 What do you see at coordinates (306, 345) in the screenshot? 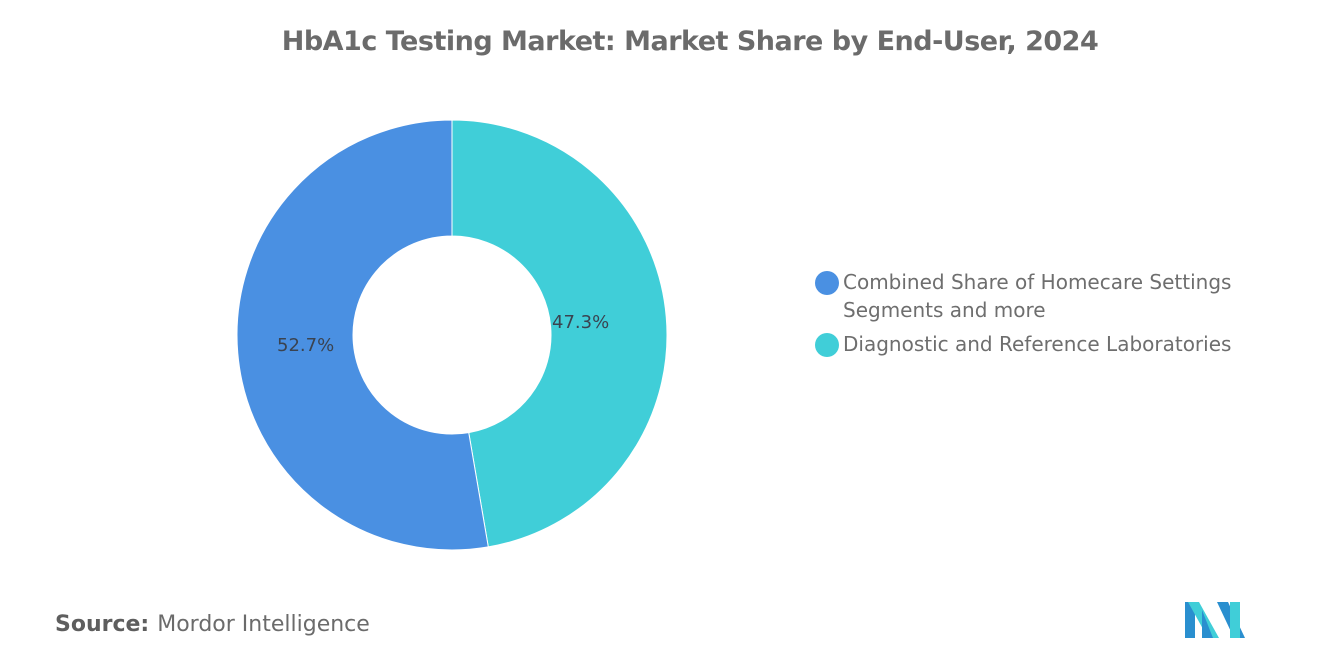
I see `slice-label-homecare: 52.7%` at bounding box center [306, 345].